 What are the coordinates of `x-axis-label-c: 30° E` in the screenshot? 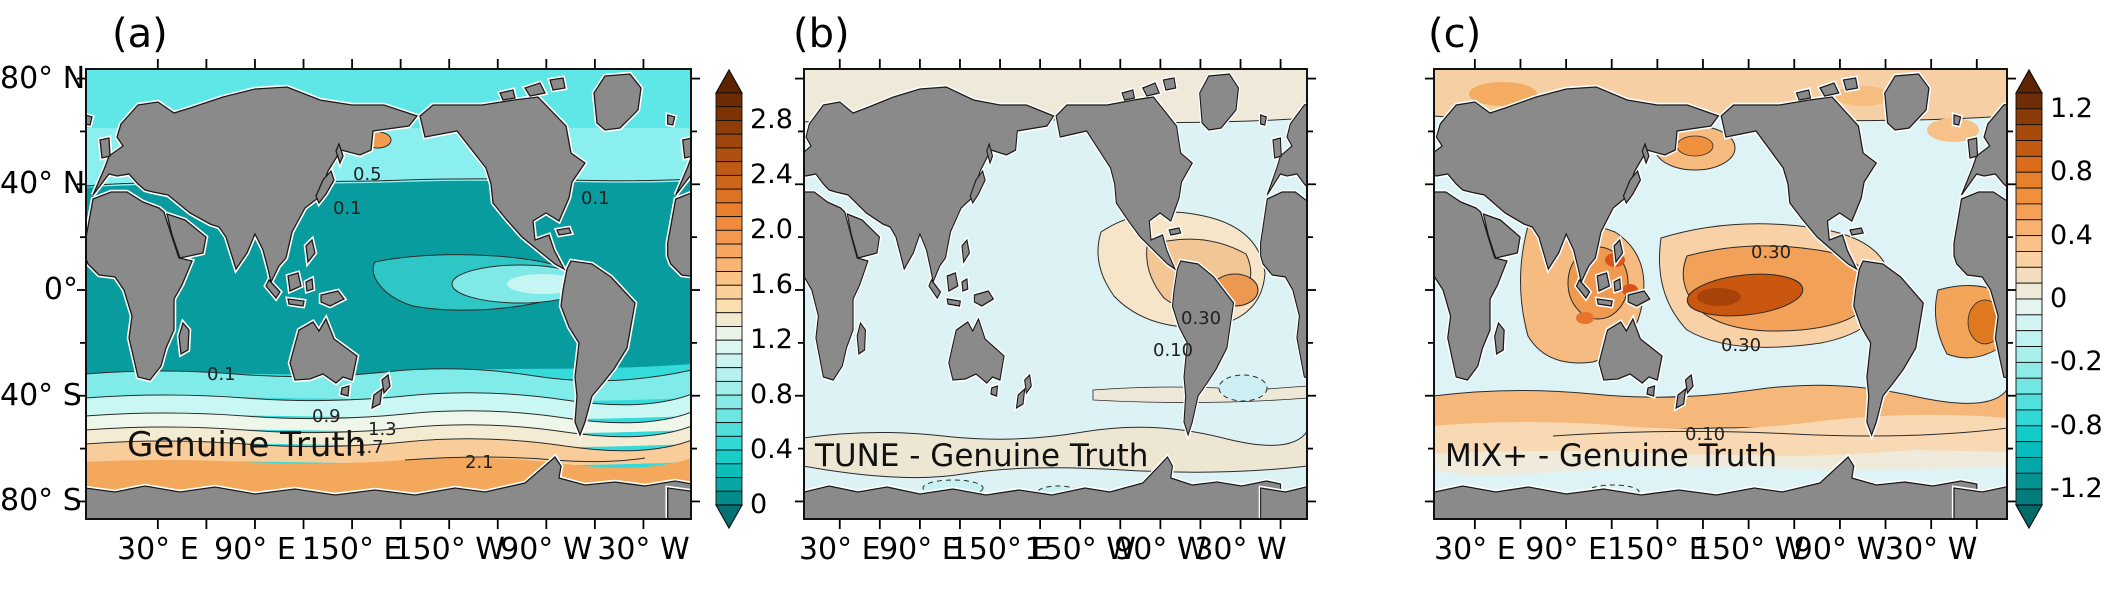 It's located at (1475, 549).